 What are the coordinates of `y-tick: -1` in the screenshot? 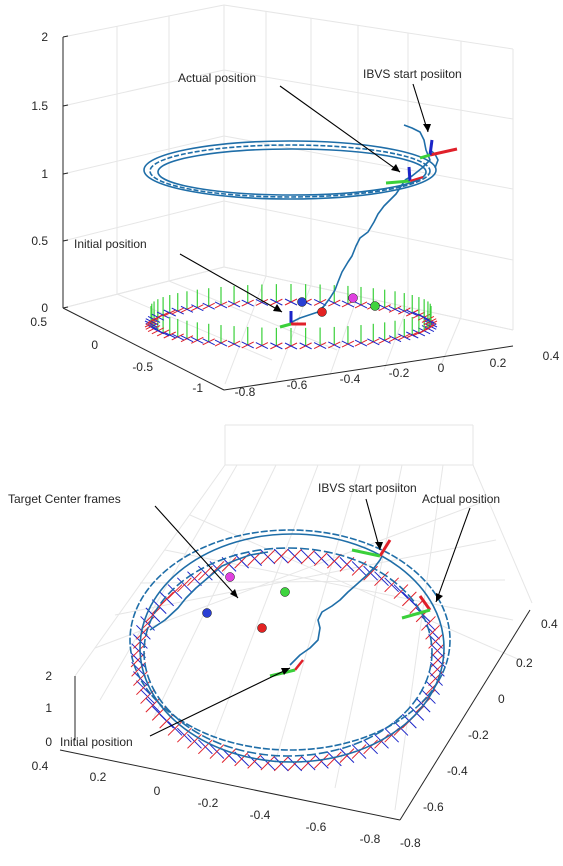 It's located at (197, 388).